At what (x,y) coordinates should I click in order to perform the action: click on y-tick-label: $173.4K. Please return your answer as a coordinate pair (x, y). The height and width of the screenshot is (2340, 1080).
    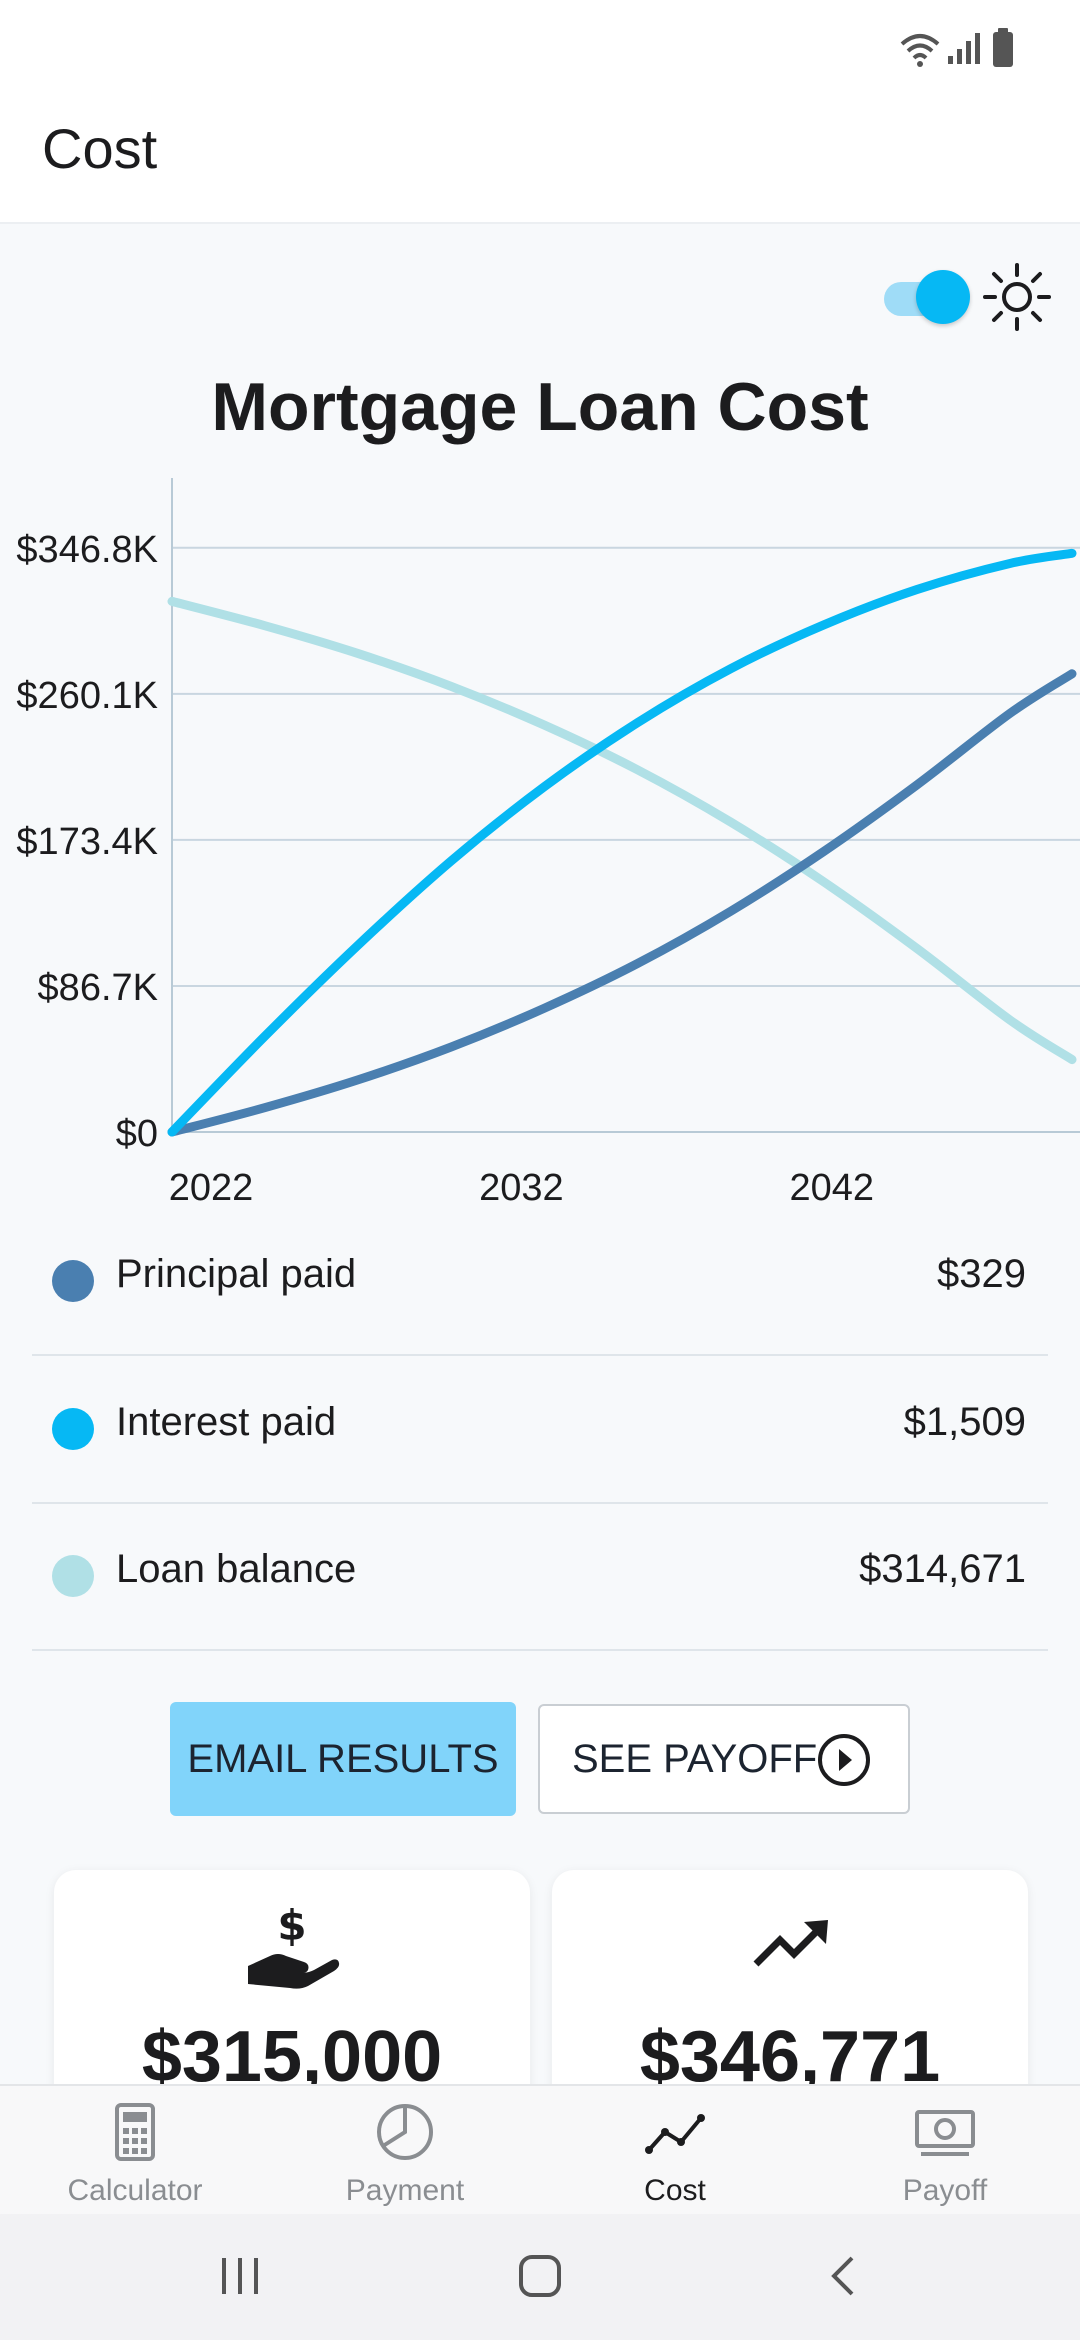
    Looking at the image, I should click on (87, 842).